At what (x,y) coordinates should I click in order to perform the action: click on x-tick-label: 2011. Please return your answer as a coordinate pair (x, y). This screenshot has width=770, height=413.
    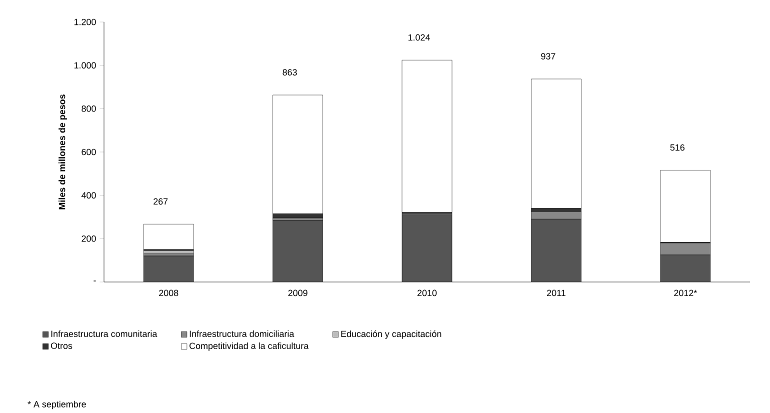
    Looking at the image, I should click on (556, 293).